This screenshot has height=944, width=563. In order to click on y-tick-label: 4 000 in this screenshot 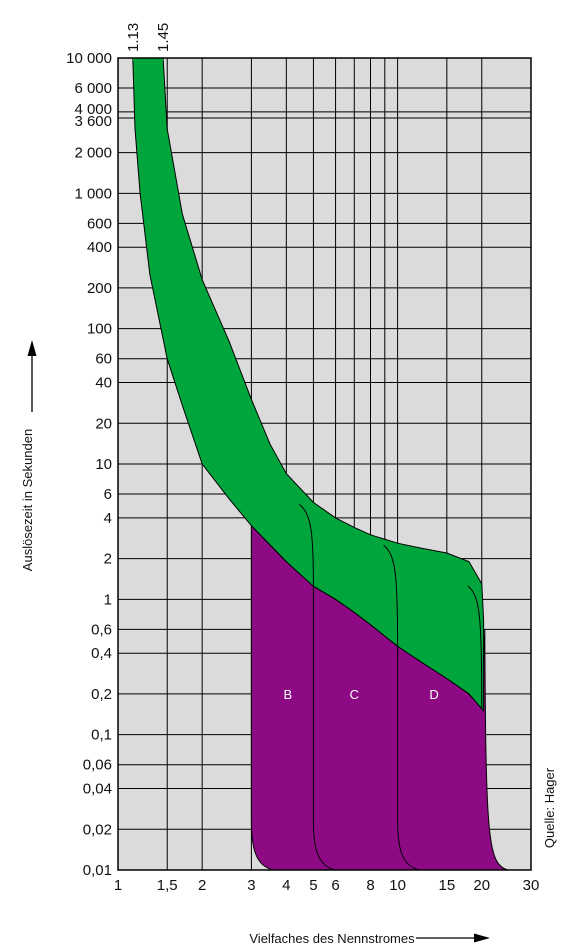, I will do `click(93, 109)`.